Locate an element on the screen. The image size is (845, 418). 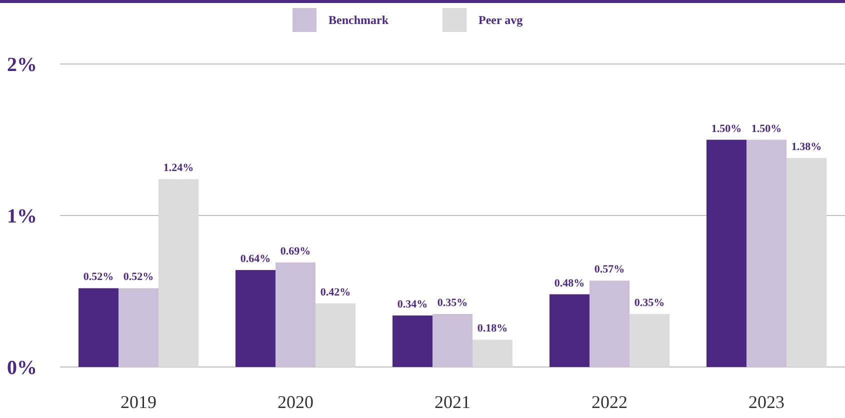
y-tick-label: 1% is located at coordinates (22, 217).